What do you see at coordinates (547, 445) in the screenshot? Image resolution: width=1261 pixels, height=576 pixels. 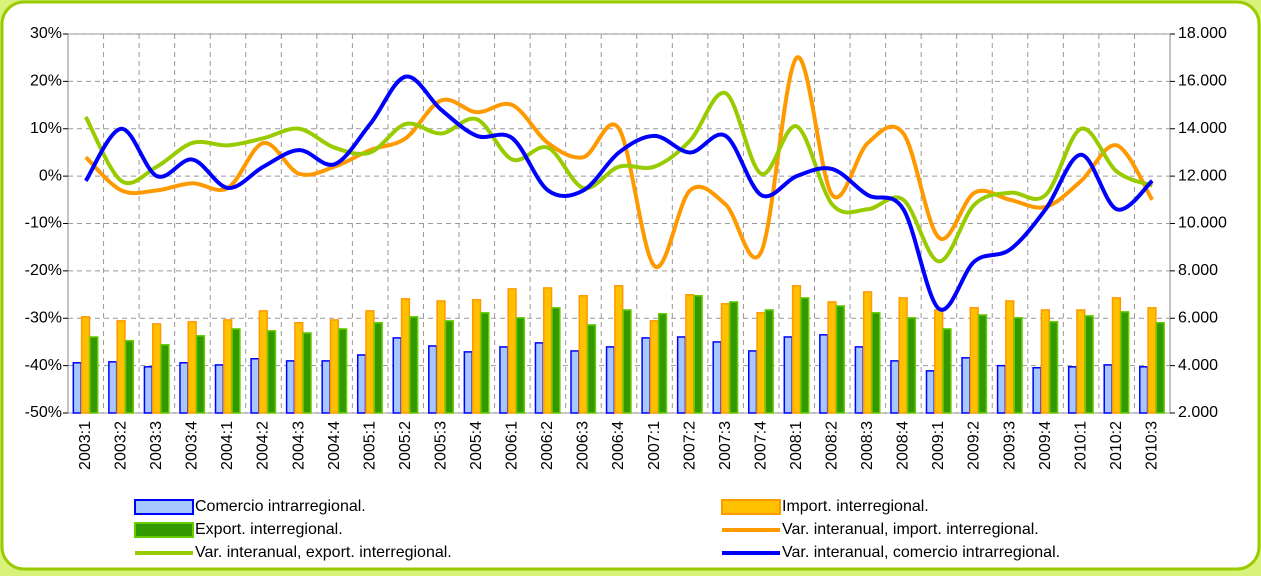 I see `x-tick-label: 2006:2` at bounding box center [547, 445].